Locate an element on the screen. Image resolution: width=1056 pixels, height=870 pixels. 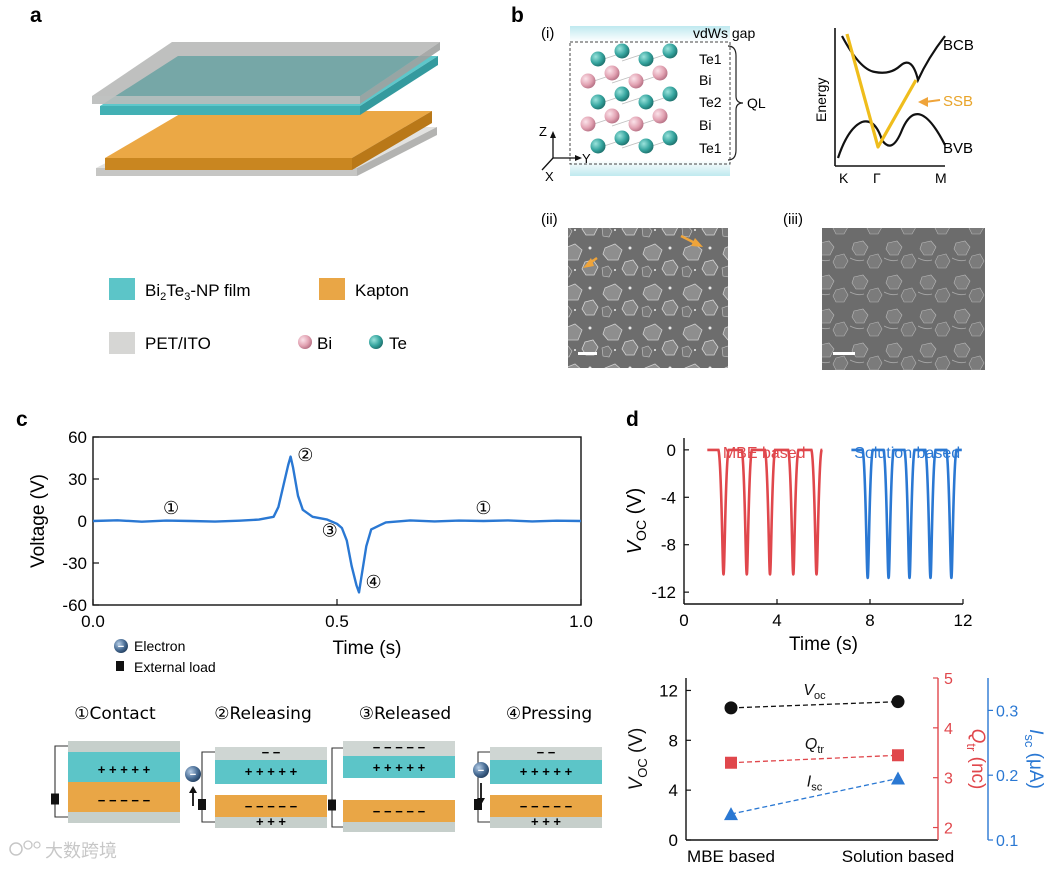
panel-letter-c: c is located at coordinates (22, 419).